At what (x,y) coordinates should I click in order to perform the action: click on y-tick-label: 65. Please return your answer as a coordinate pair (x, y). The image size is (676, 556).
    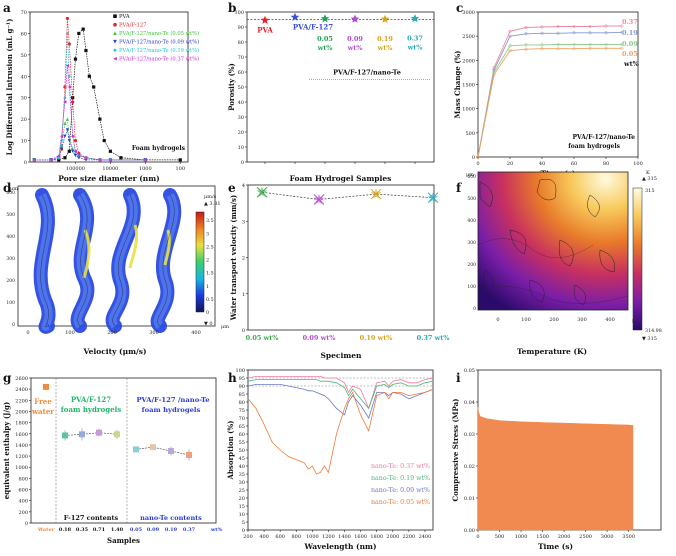
    Looking at the image, I should click on (242, 427).